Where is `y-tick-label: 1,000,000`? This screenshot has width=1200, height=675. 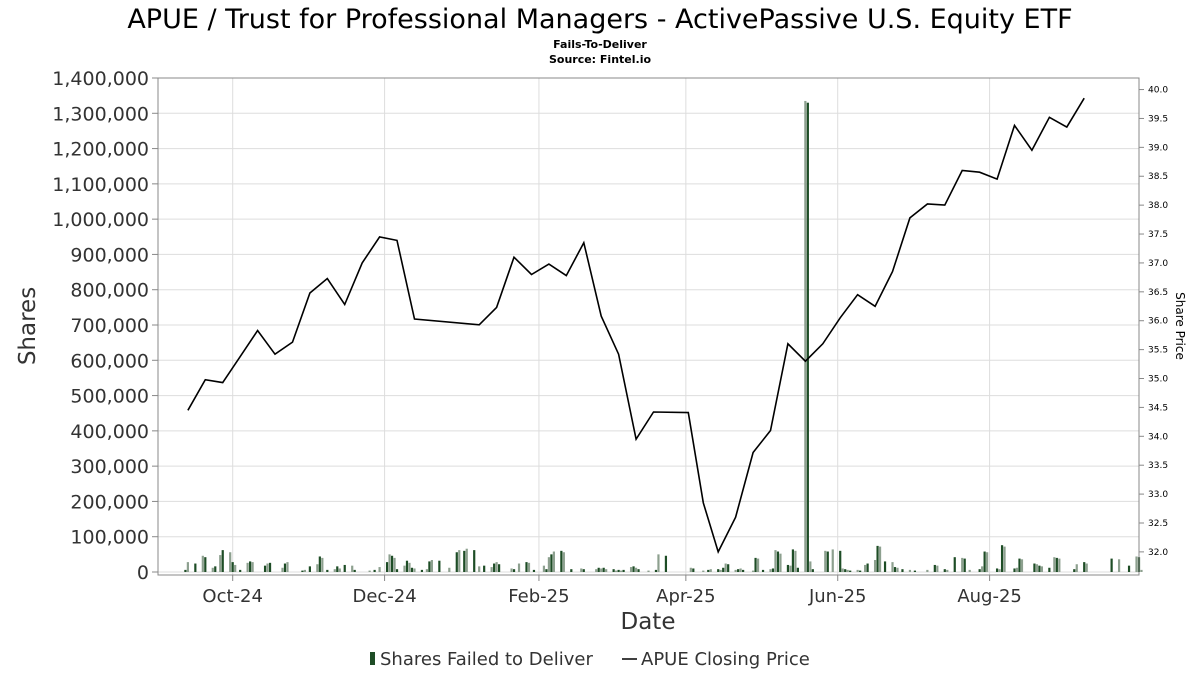
y-tick-label: 1,000,000 is located at coordinates (100, 220).